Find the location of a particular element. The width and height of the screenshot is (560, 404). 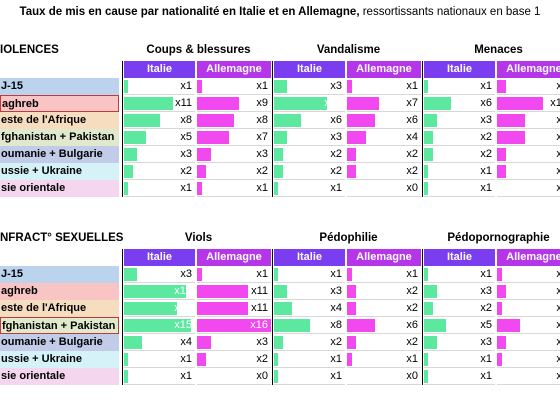

italie-value: x12 is located at coordinates (183, 308).